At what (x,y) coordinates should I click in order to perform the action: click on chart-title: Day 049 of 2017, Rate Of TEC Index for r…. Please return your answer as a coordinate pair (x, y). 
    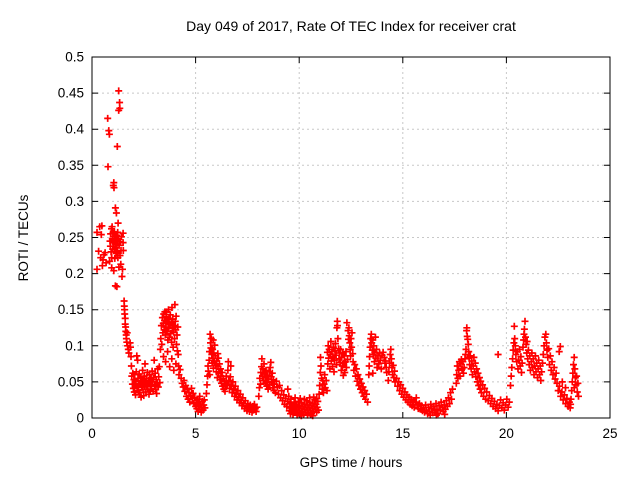
    Looking at the image, I should click on (351, 26).